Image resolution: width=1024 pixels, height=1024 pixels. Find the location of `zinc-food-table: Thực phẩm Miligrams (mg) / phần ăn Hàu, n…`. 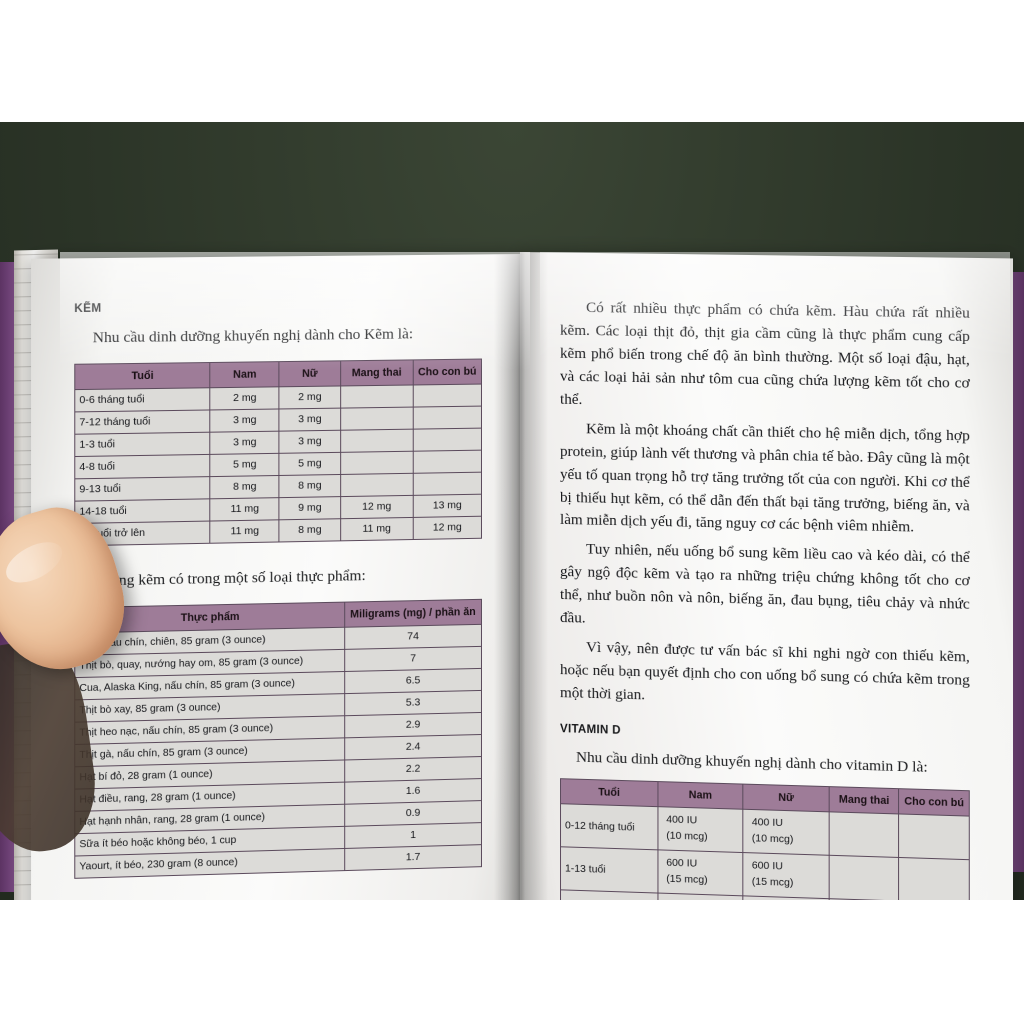

zinc-food-table: Thực phẩm Miligrams (mg) / phần ăn Hàu, n… is located at coordinates (278, 738).